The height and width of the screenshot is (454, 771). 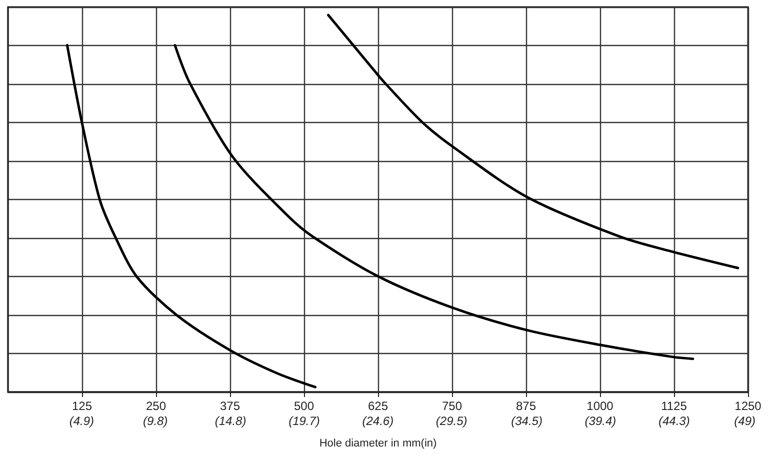 What do you see at coordinates (156, 406) in the screenshot?
I see `x-tick-label: 250` at bounding box center [156, 406].